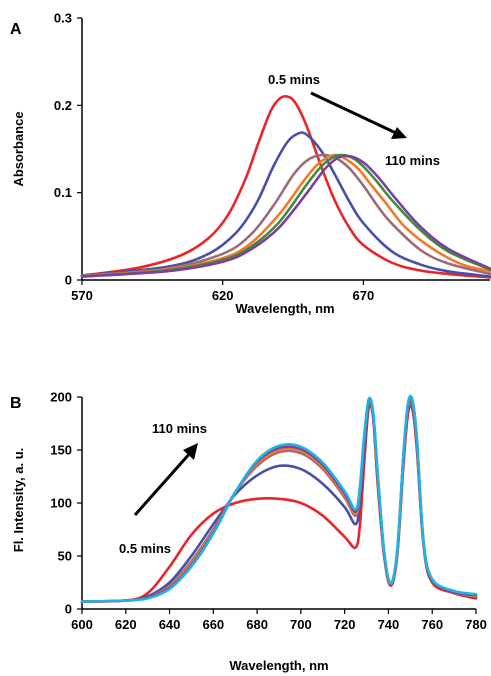 This screenshot has width=491, height=676. Describe the element at coordinates (18, 500) in the screenshot. I see `panel-b-y-axis-label: Fl. Intensity, a. u.` at that location.